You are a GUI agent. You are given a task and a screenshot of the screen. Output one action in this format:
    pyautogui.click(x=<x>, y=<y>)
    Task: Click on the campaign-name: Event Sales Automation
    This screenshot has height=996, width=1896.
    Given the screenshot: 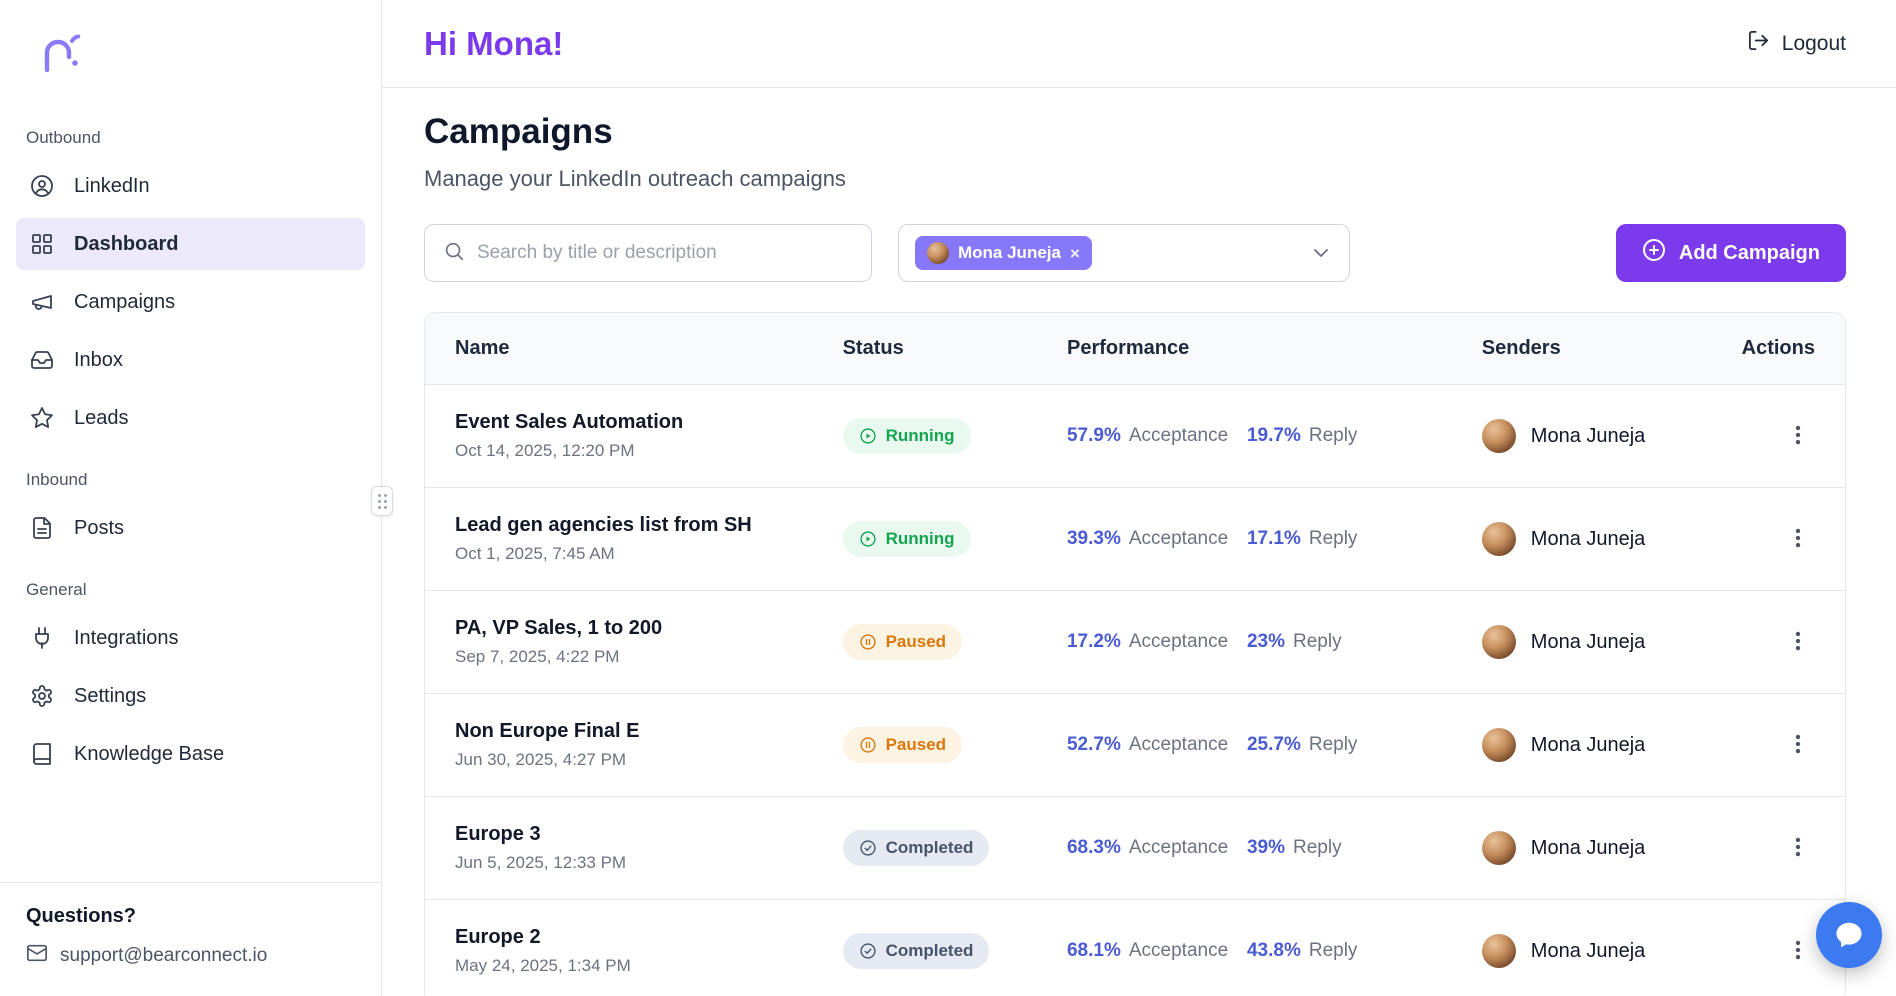 What is the action you would take?
    pyautogui.click(x=569, y=422)
    